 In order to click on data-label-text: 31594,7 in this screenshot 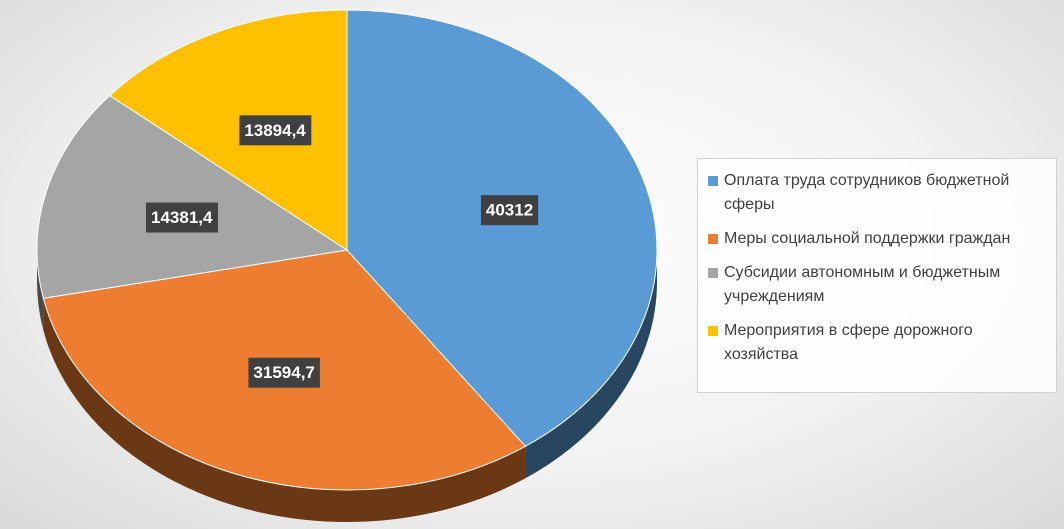, I will do `click(283, 372)`.